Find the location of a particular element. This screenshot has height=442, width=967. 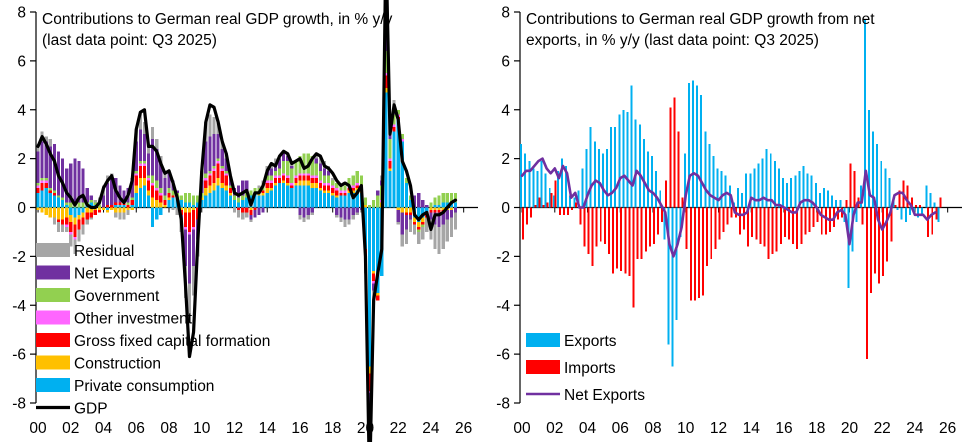

x-axis-tick-label: 14 is located at coordinates (268, 428).